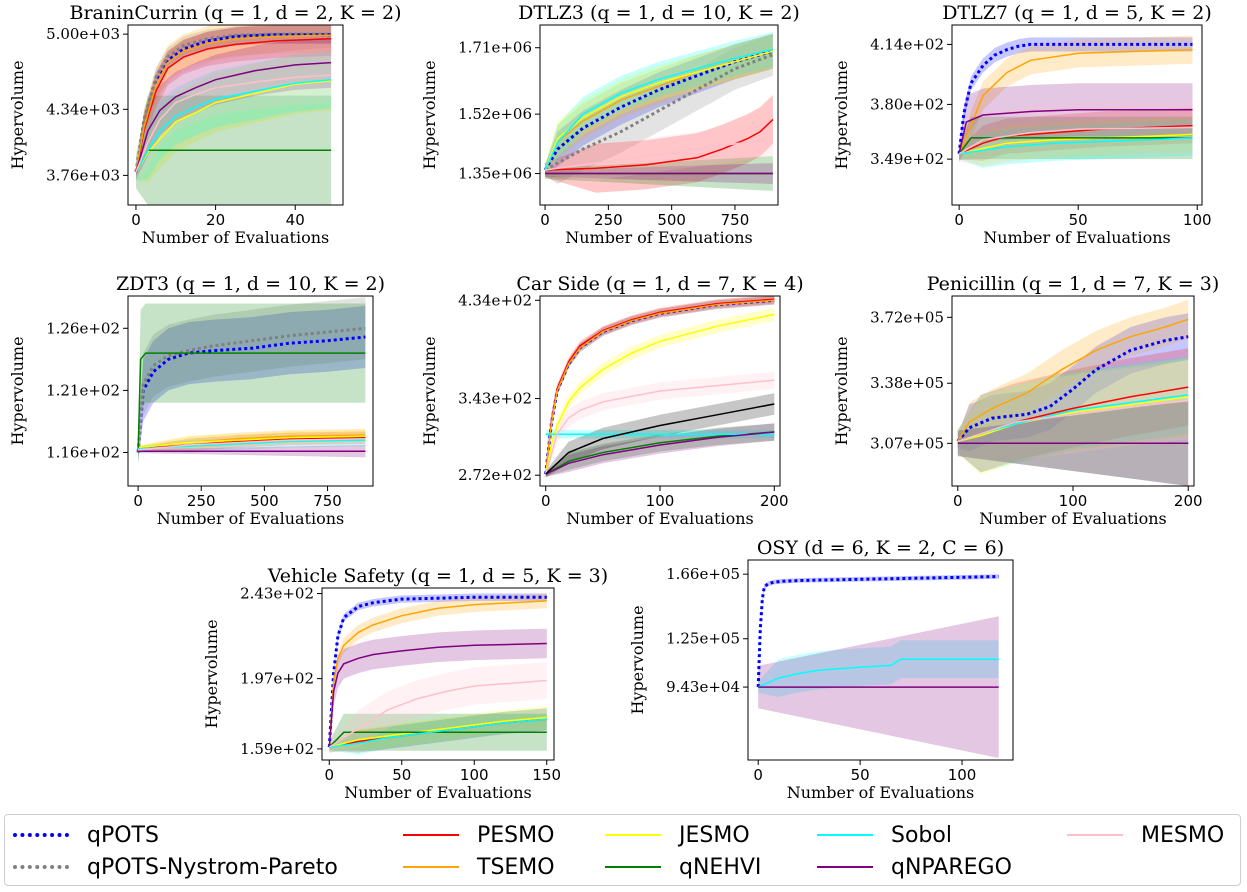 This screenshot has width=1247, height=892. Describe the element at coordinates (1188, 501) in the screenshot. I see `x-tick-label: 200` at that location.